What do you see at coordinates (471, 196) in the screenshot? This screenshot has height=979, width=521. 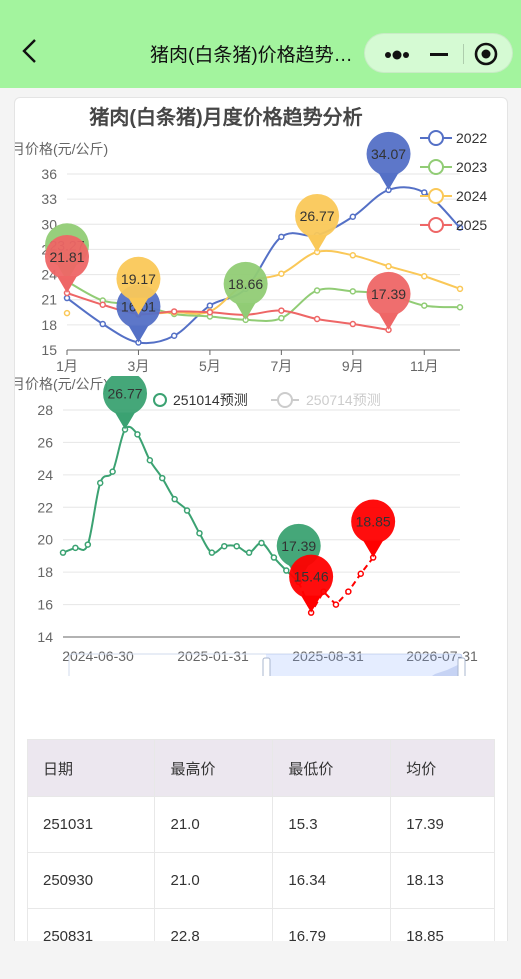 I see `legend-label: 2024` at bounding box center [471, 196].